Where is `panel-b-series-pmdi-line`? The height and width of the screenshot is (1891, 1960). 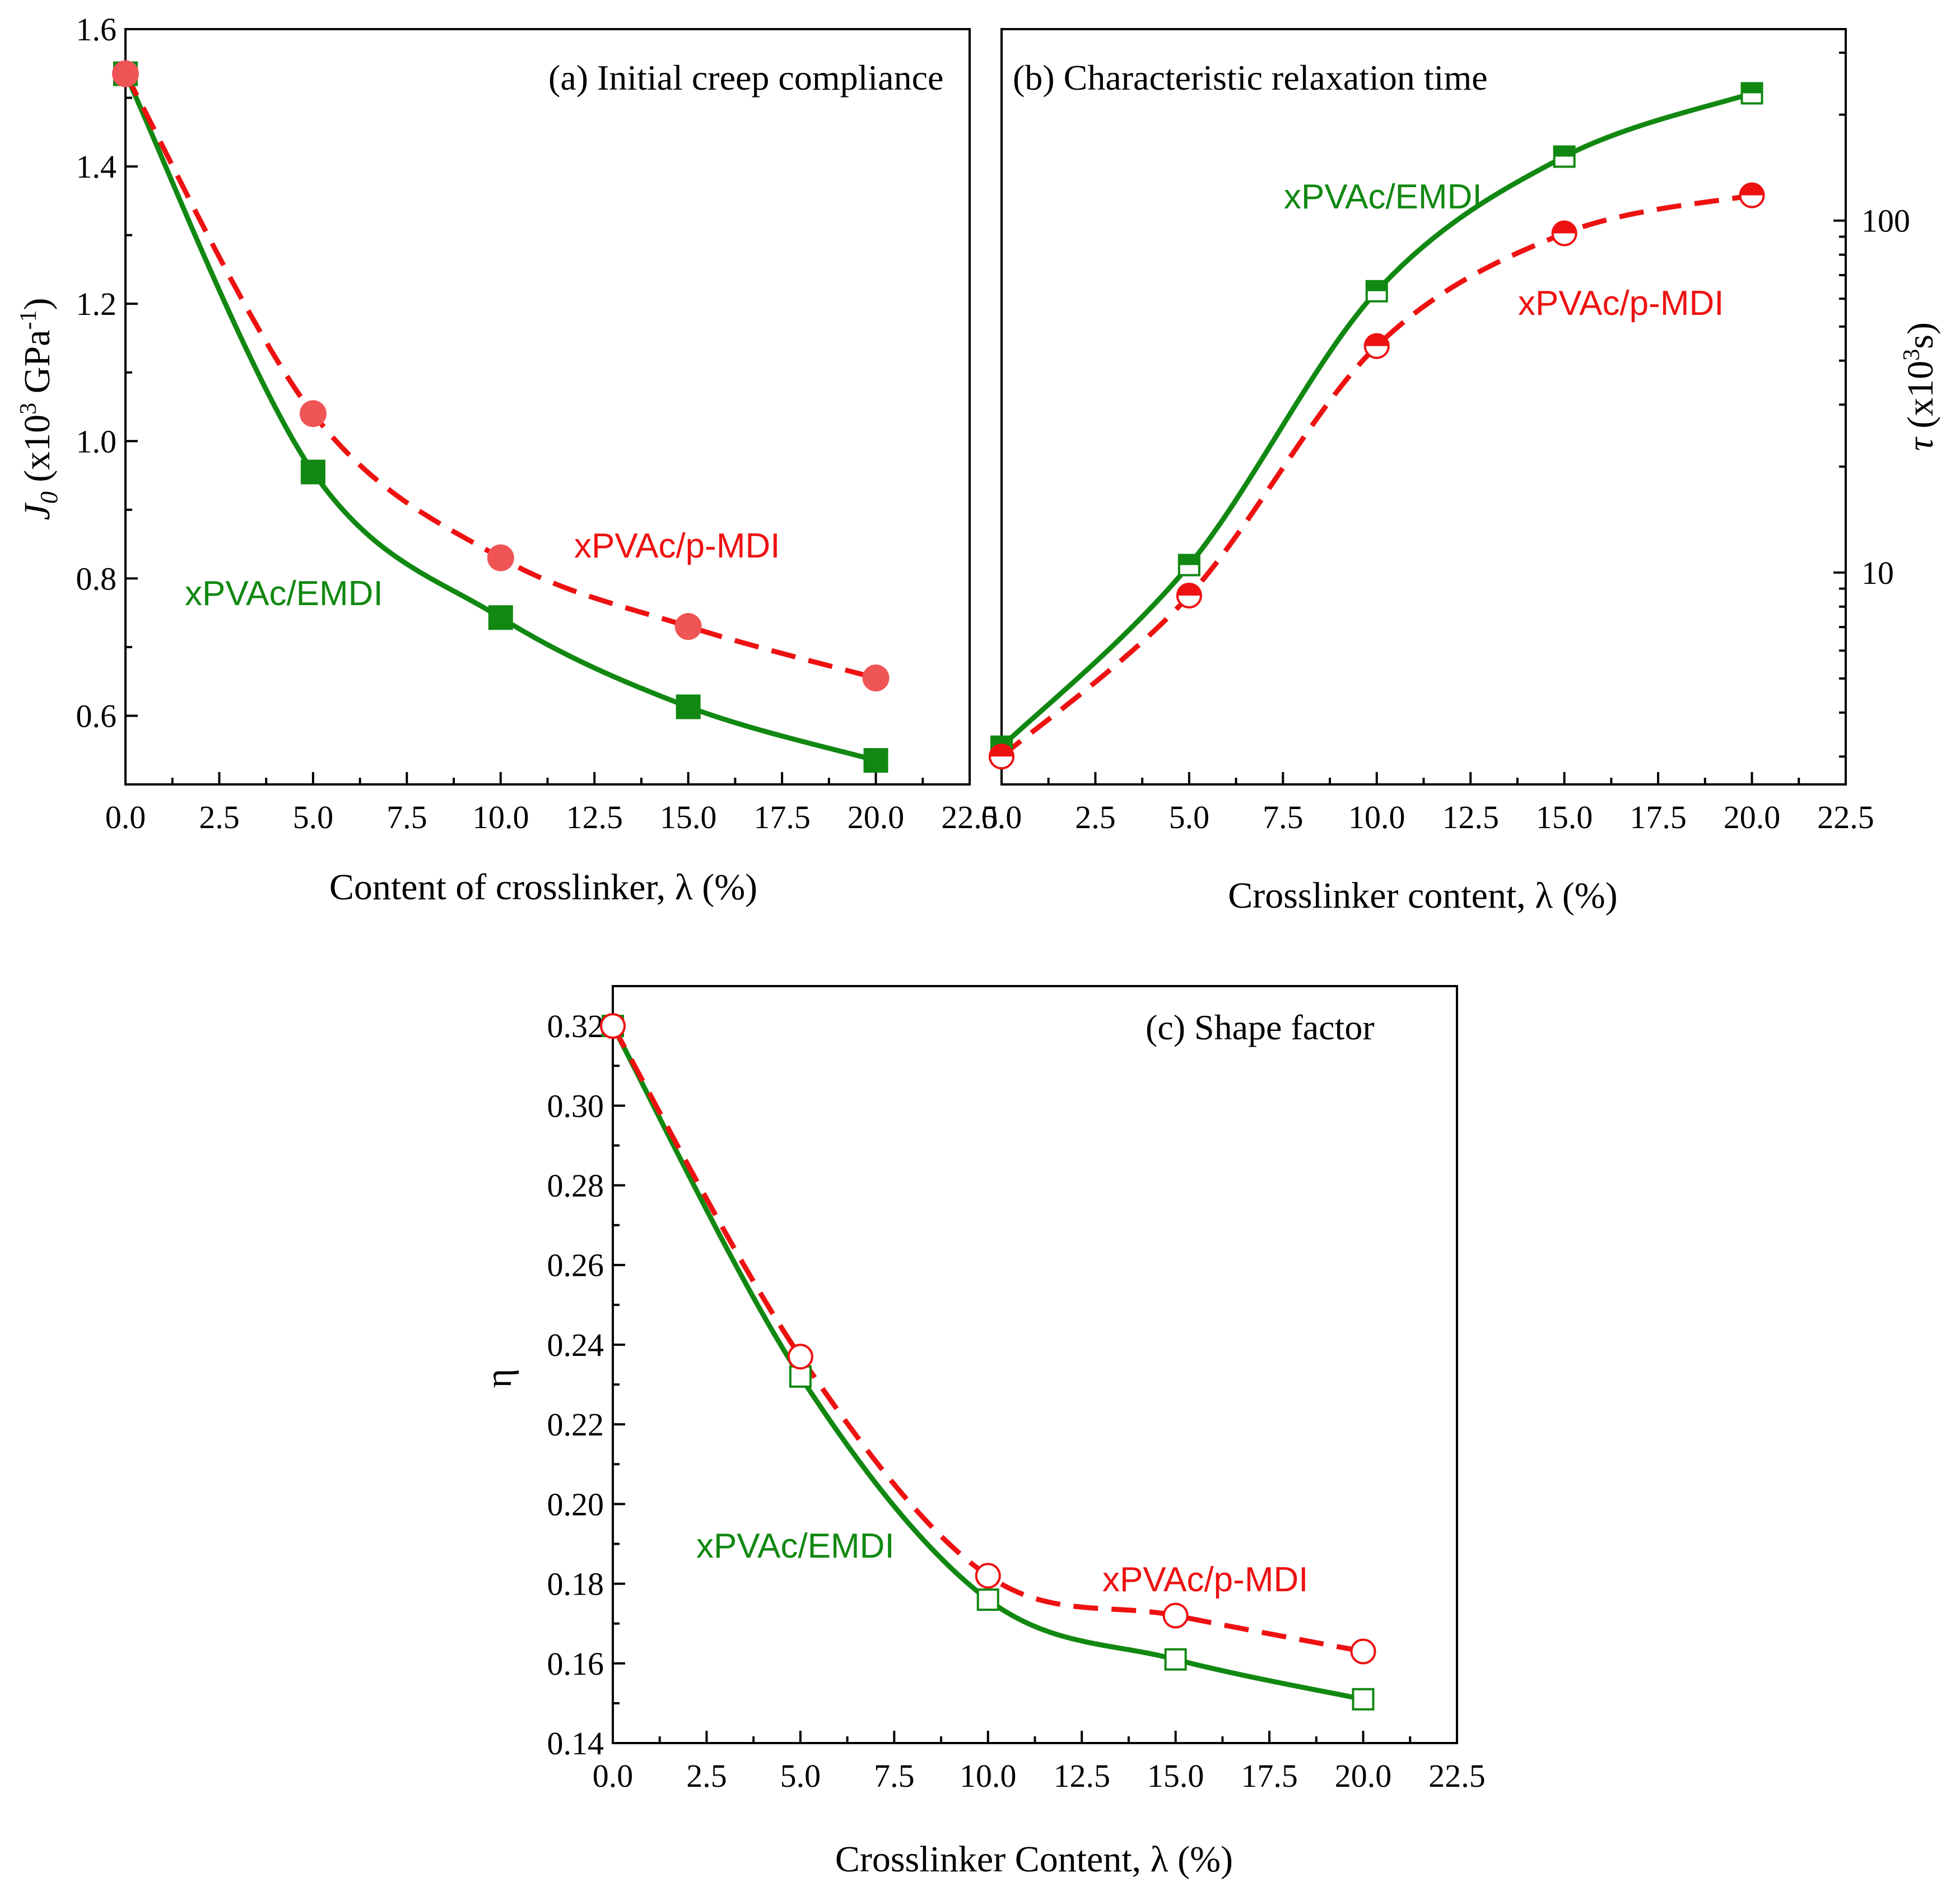
panel-b-series-pmdi-line is located at coordinates (1376, 476).